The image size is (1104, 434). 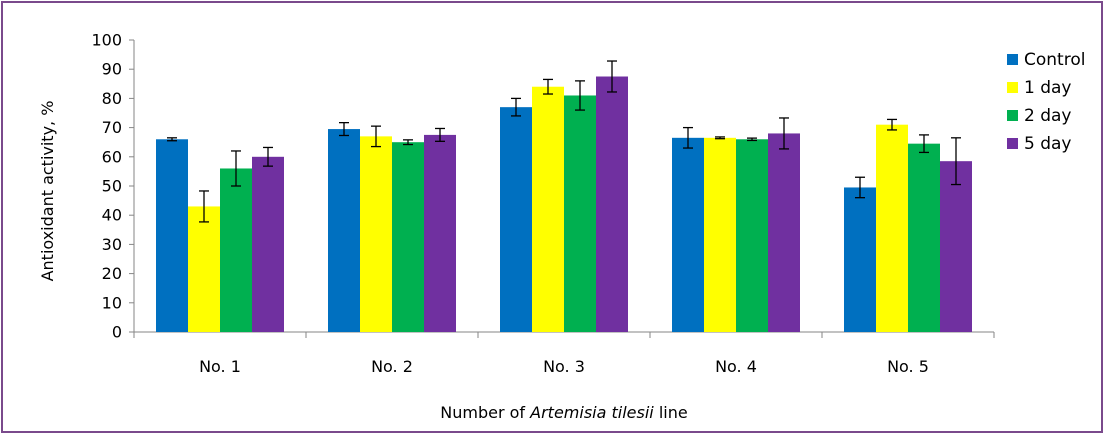 What do you see at coordinates (1048, 116) in the screenshot?
I see `legend-label: 2 day` at bounding box center [1048, 116].